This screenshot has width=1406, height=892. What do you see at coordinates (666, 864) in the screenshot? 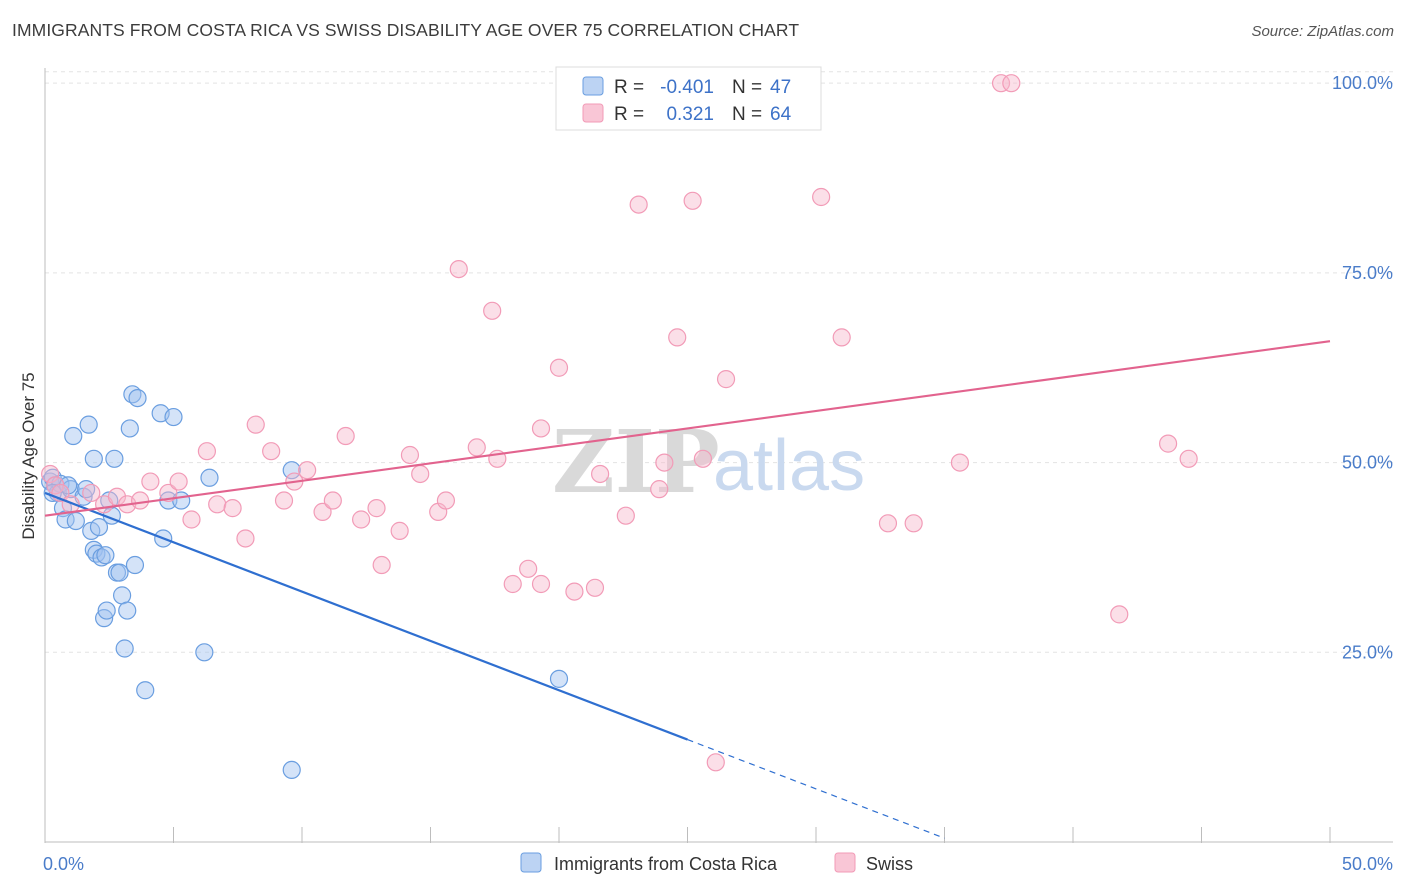
I see `series-legend-label-blue: Immigrants from Costa Rica` at bounding box center [666, 864].